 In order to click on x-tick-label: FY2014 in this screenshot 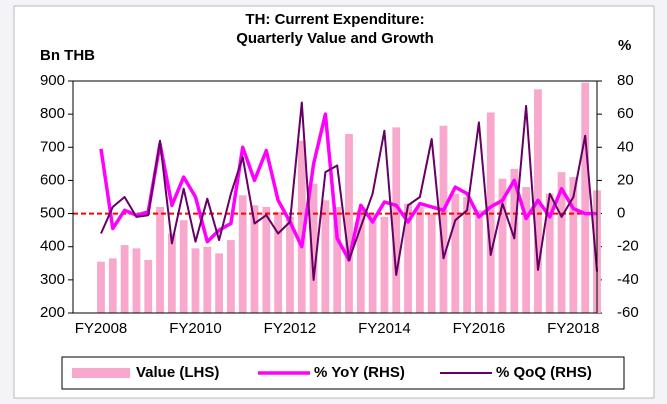, I will do `click(384, 328)`.